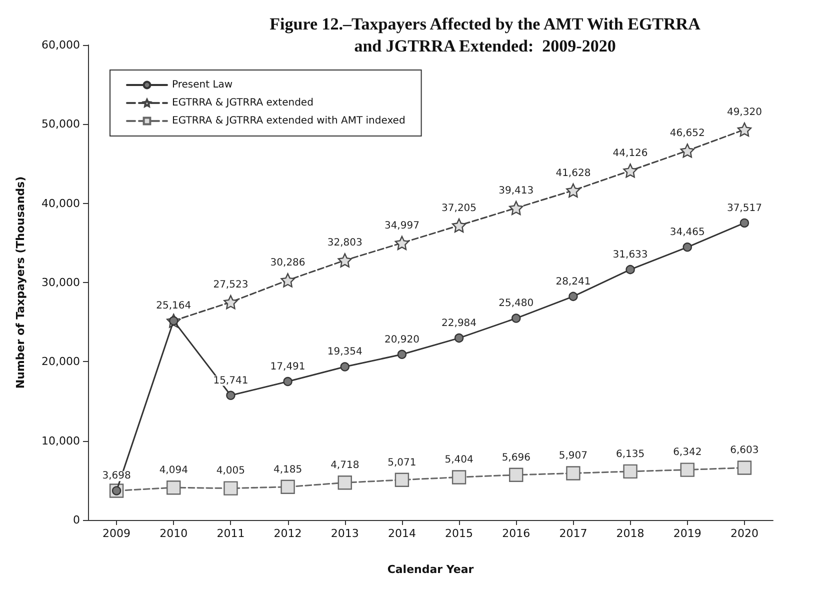  What do you see at coordinates (486, 35) in the screenshot?
I see `chart-title: Figure 12.–Taxpayers Affected by the AMT With EGTRRA and JGTRRA Extended: 2009-2020` at bounding box center [486, 35].